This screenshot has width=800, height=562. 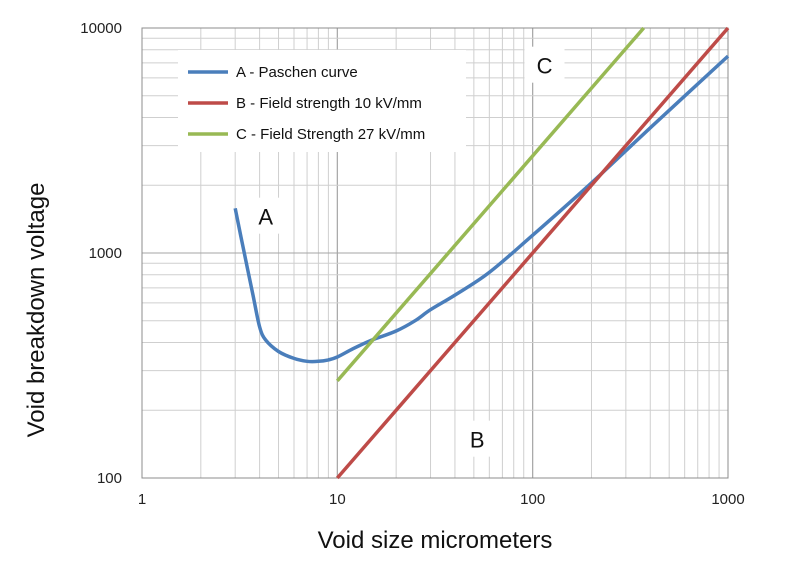 What do you see at coordinates (330, 134) in the screenshot?
I see `legend-label: C - Field Strength 27 kV/mm` at bounding box center [330, 134].